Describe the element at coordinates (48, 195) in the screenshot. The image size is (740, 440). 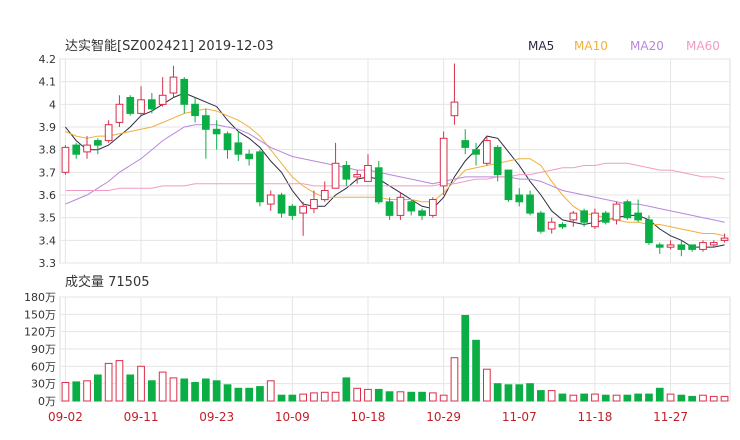
I see `price-tick-label: 3.6` at that location.